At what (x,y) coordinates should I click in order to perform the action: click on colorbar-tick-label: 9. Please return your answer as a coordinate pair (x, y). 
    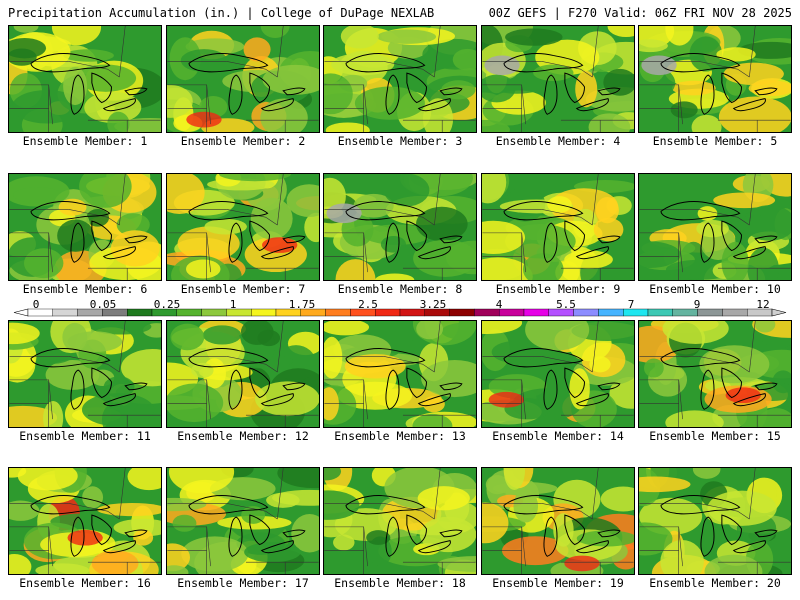
    Looking at the image, I should click on (697, 304).